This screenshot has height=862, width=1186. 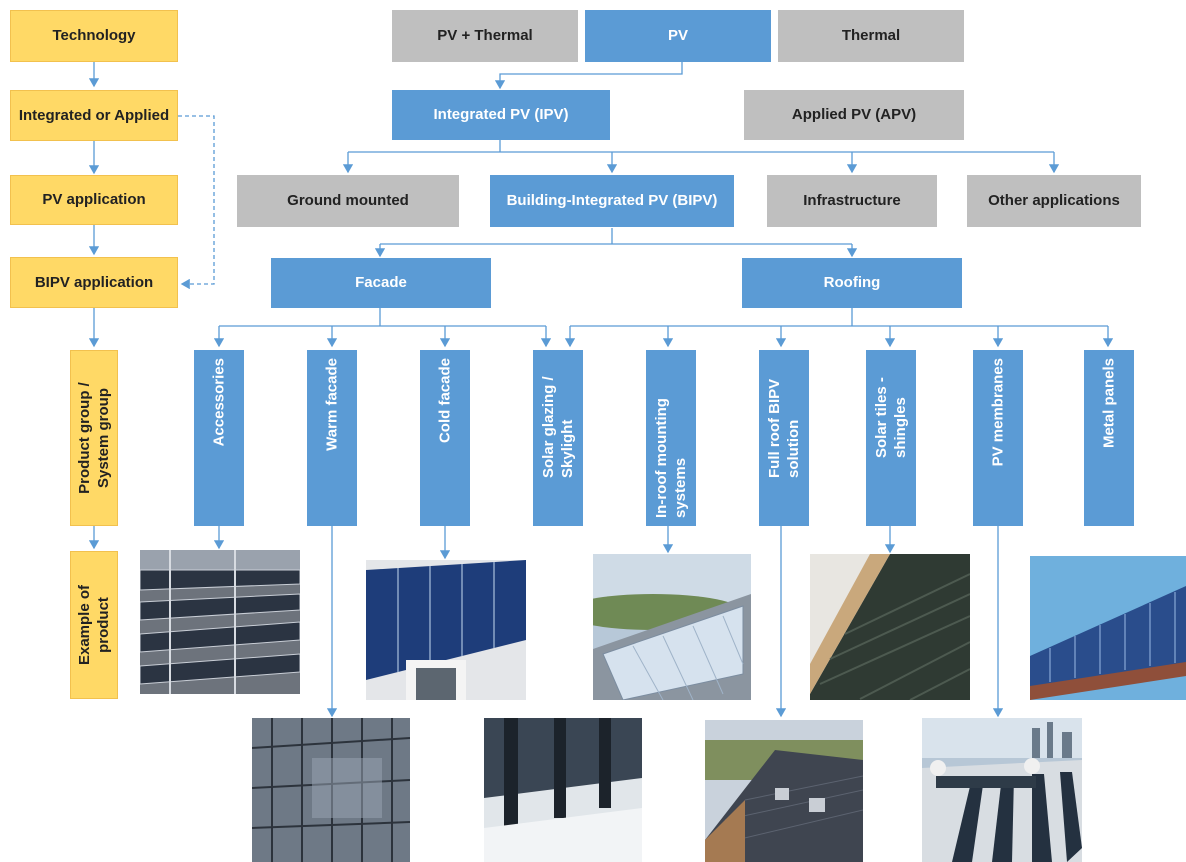 What do you see at coordinates (331, 790) in the screenshot?
I see `photo-warm-facade` at bounding box center [331, 790].